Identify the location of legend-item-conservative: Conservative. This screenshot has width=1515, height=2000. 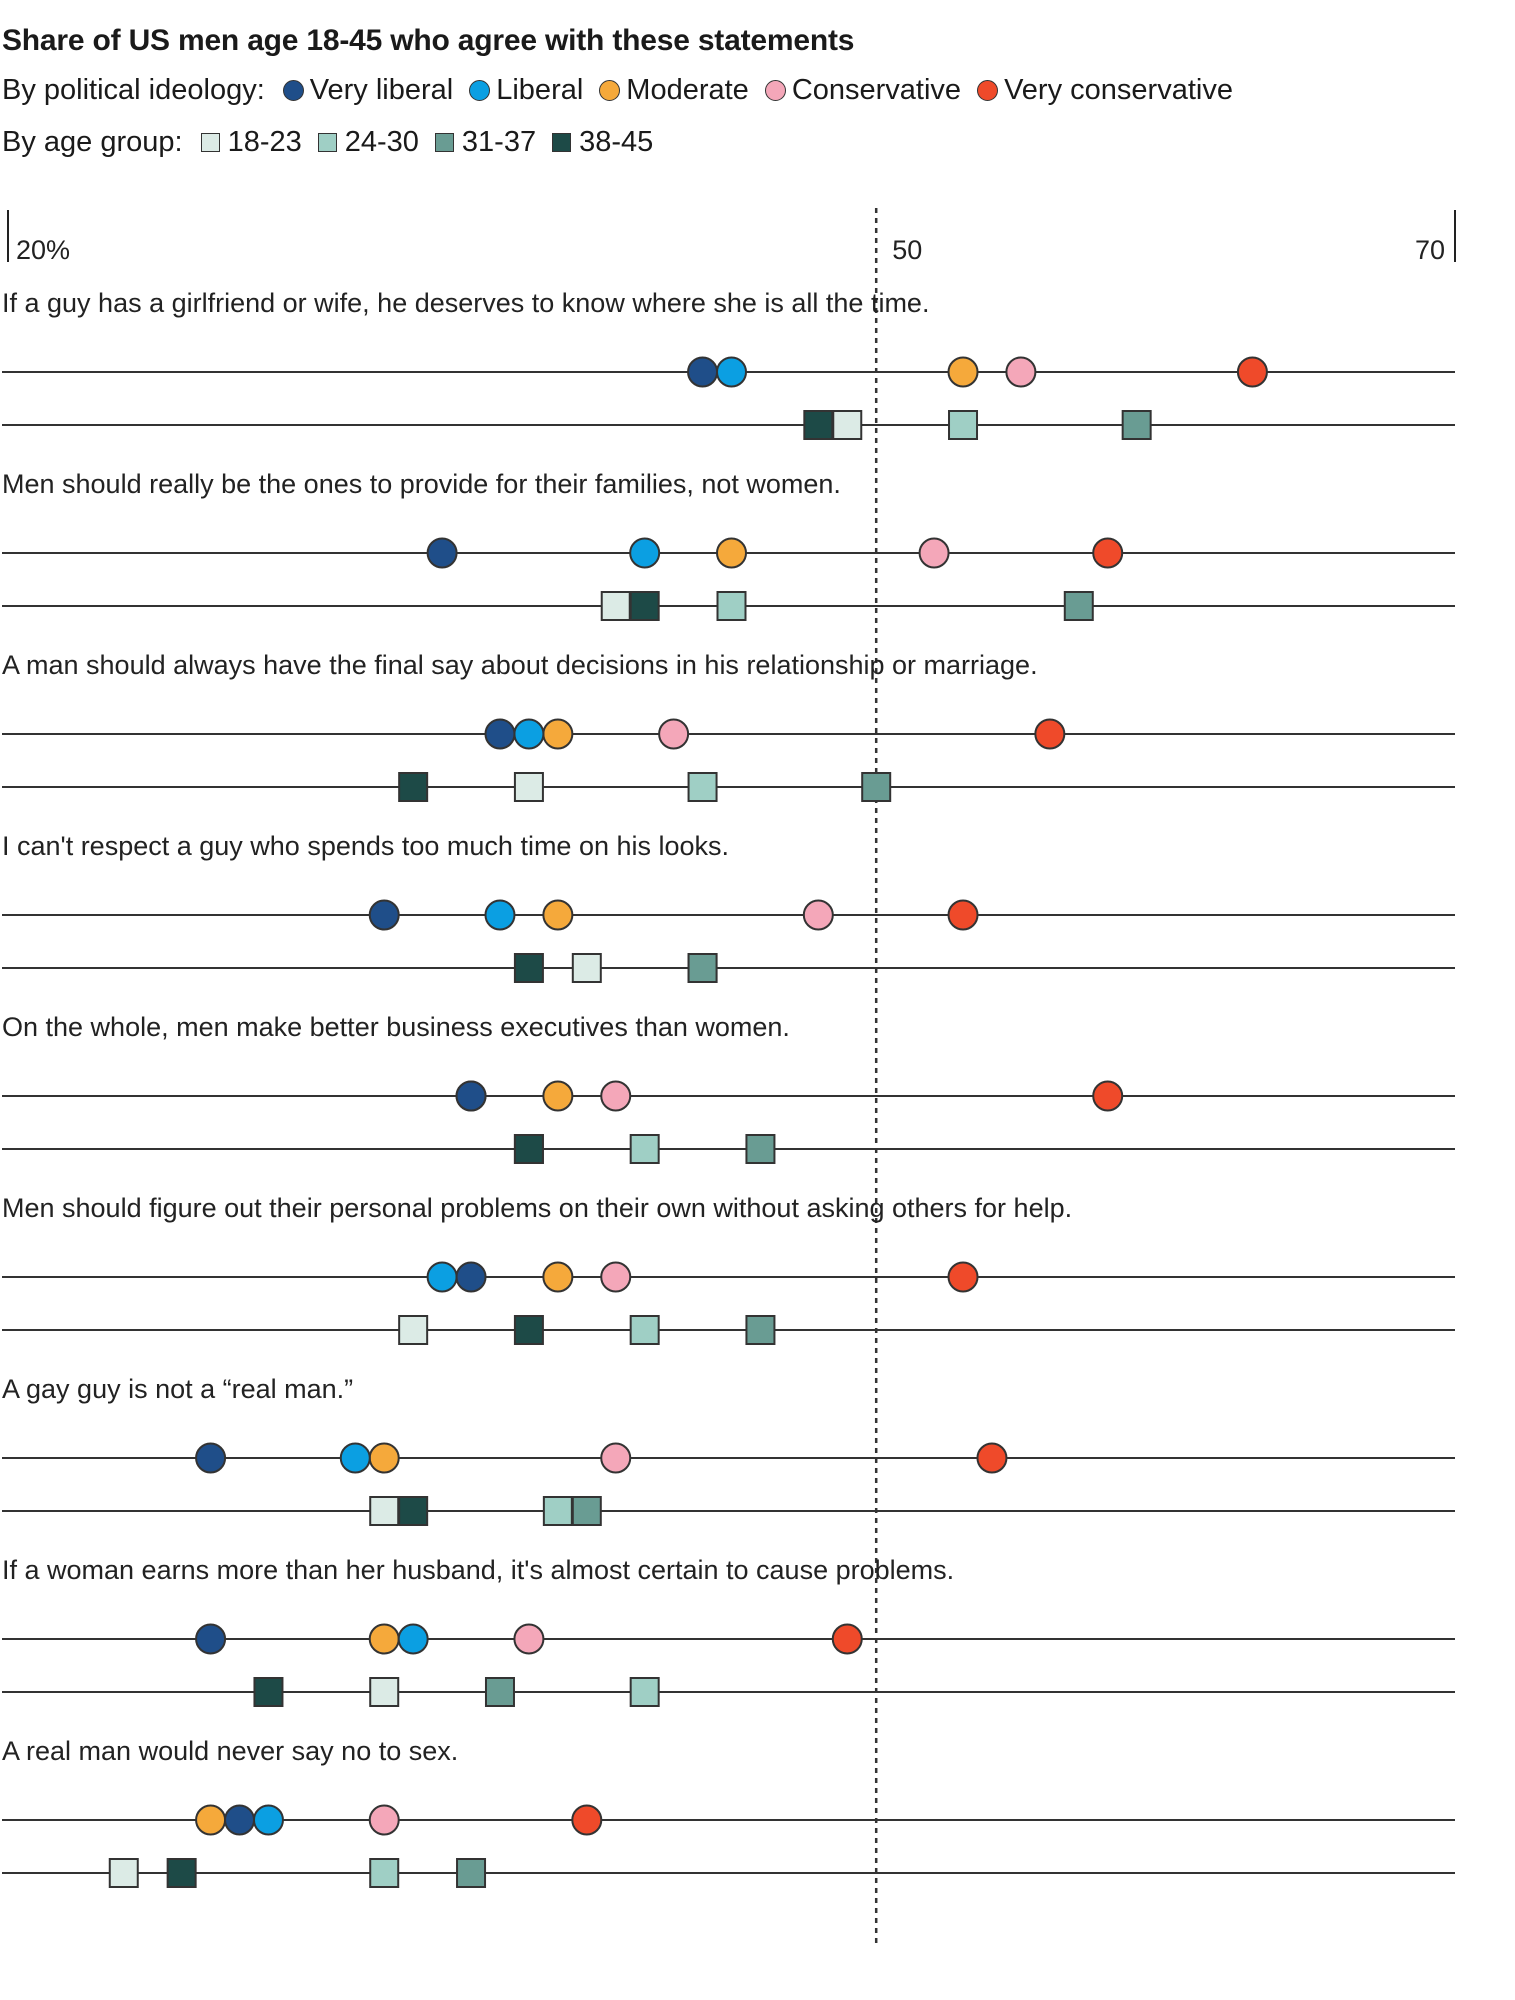
(862, 90).